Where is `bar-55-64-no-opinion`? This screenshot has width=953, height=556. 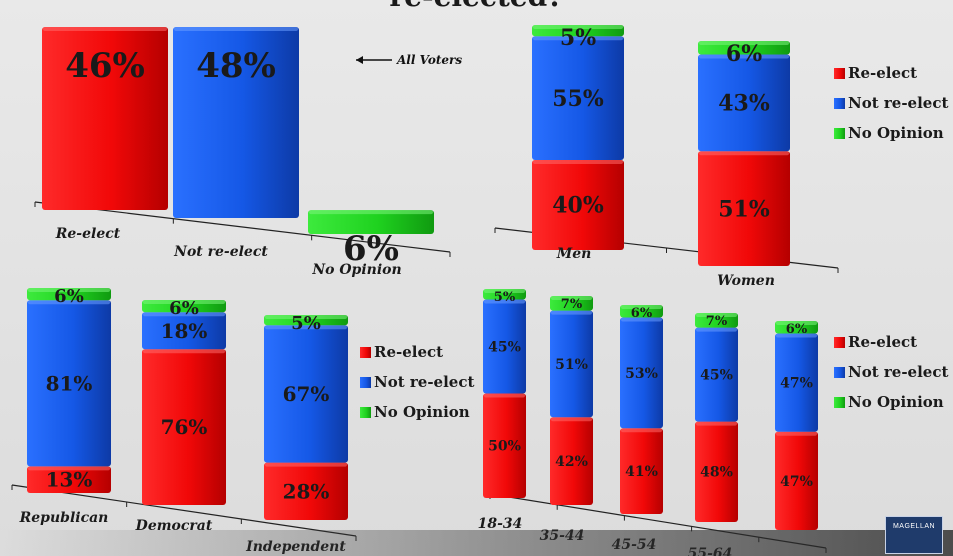 bar-55-64-no-opinion is located at coordinates (716, 320).